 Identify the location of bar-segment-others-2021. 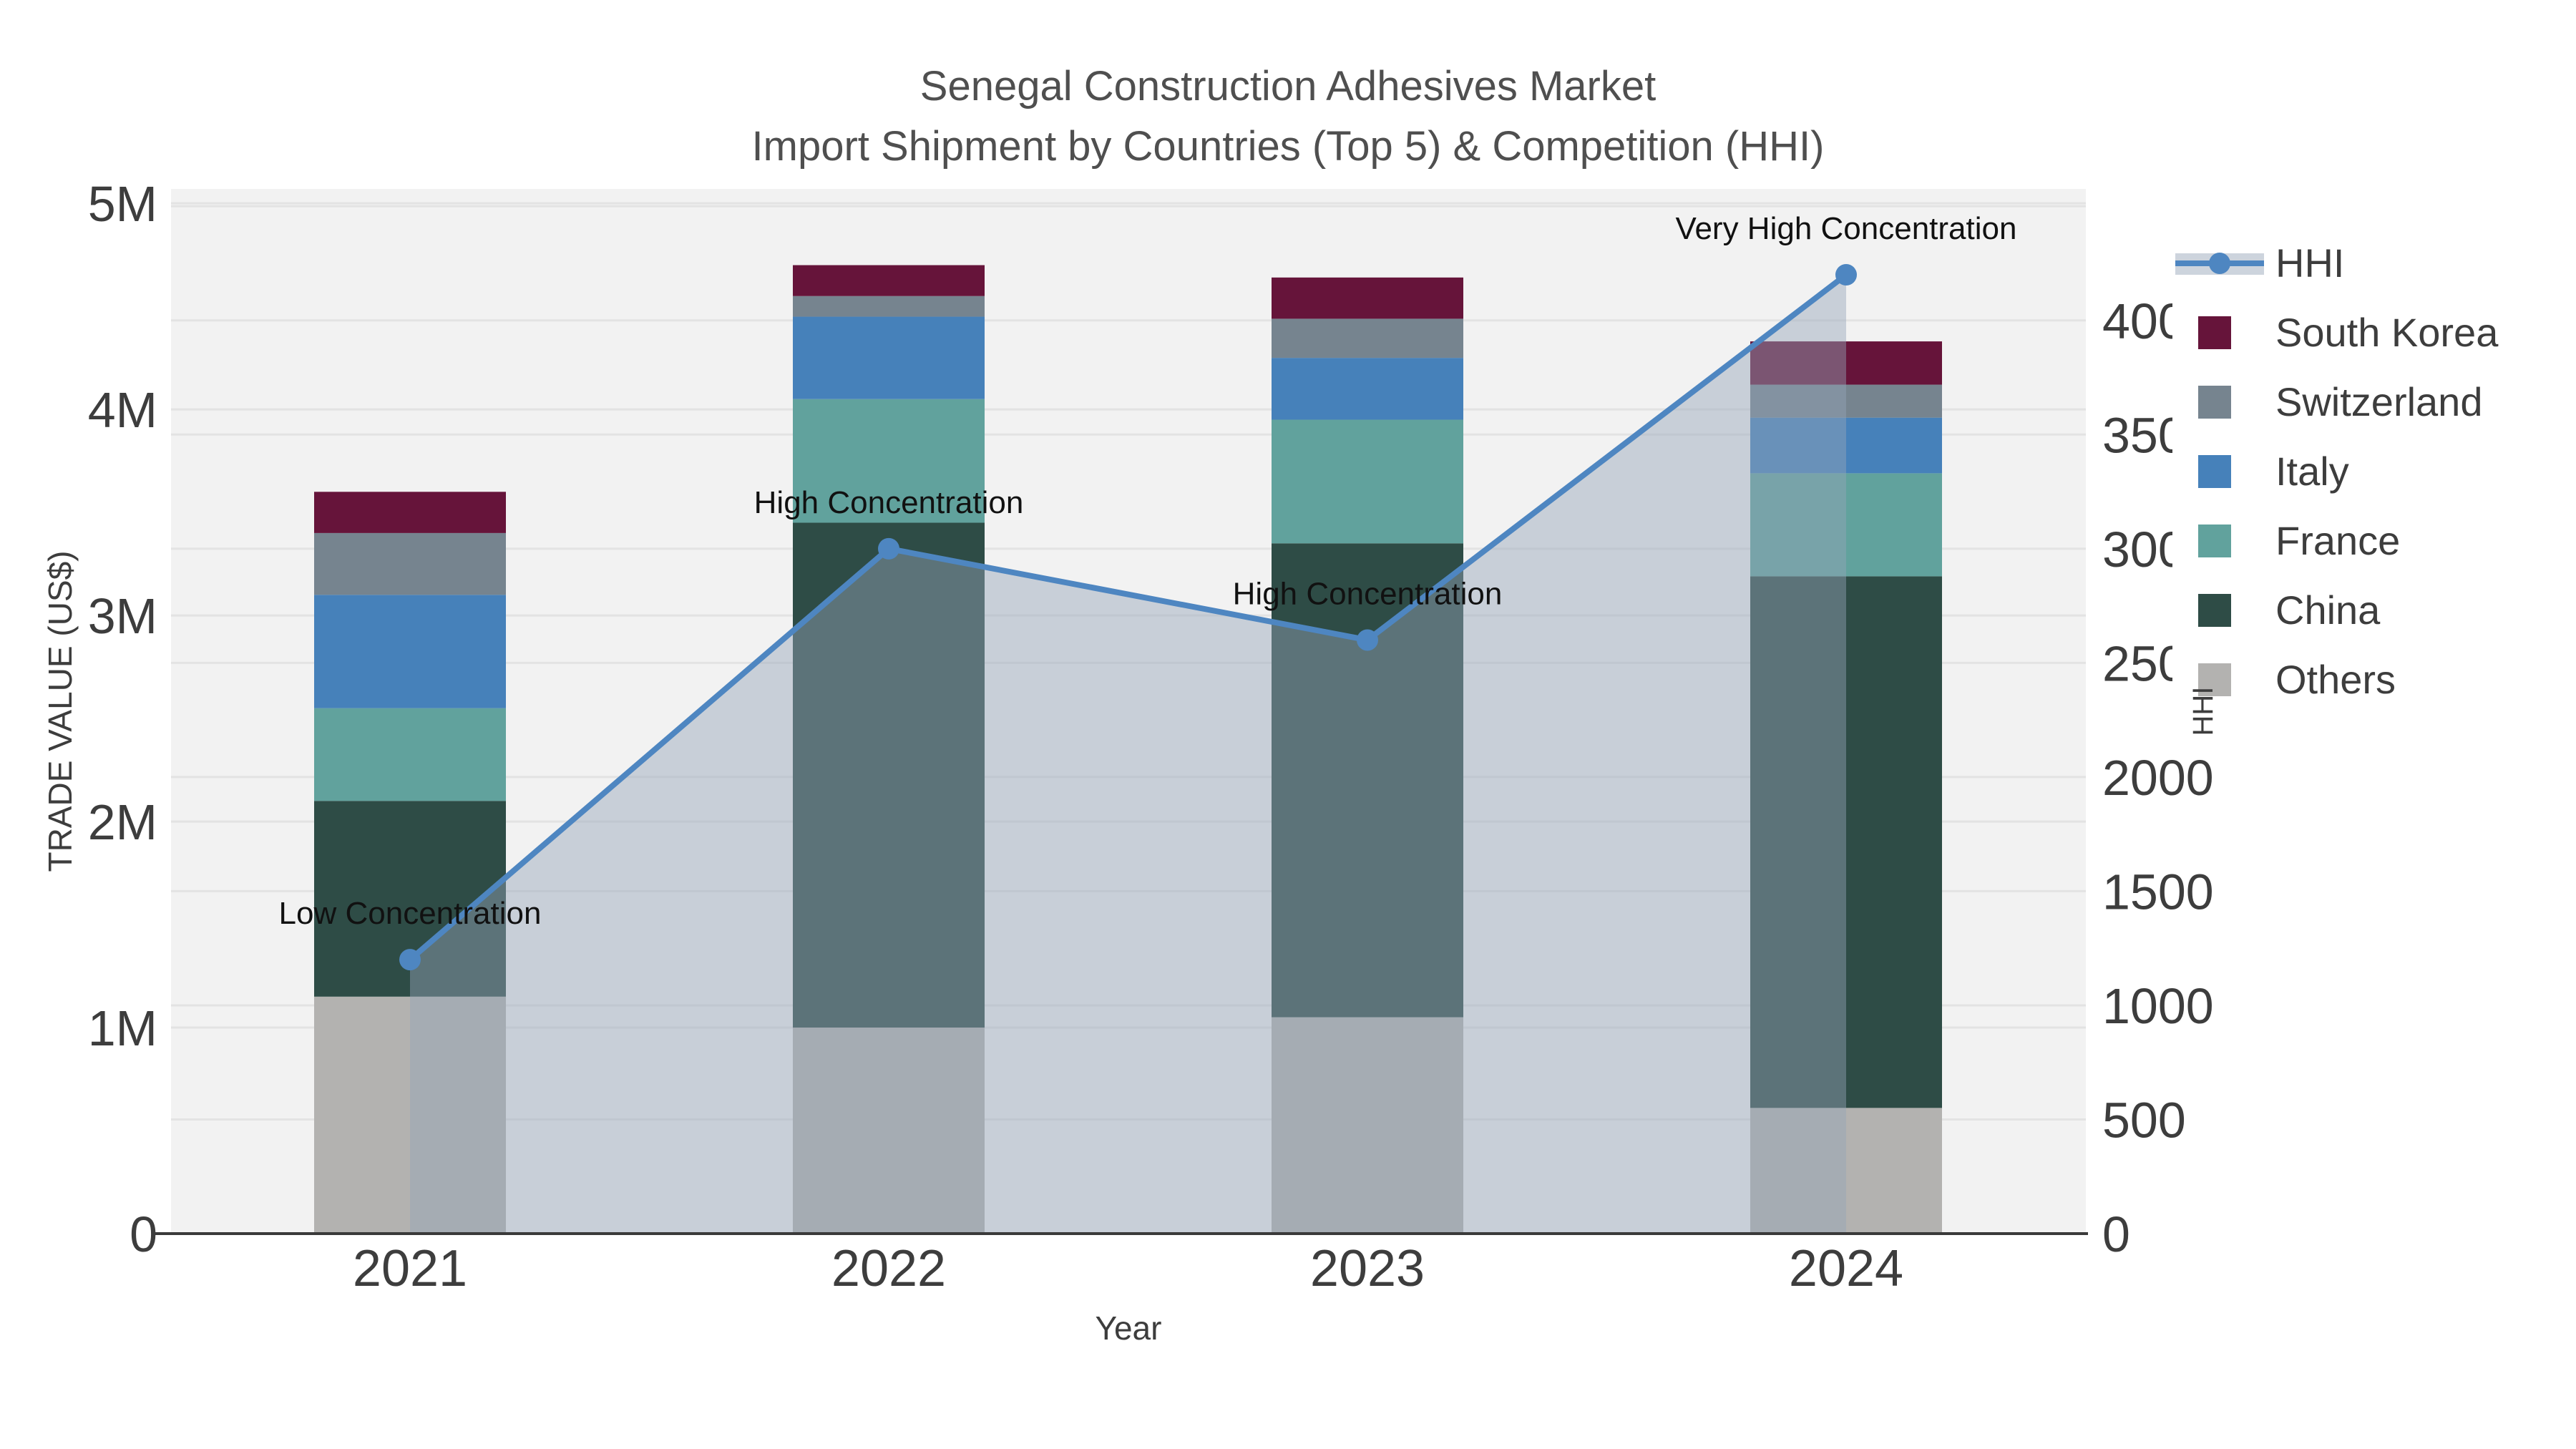
(410, 1115).